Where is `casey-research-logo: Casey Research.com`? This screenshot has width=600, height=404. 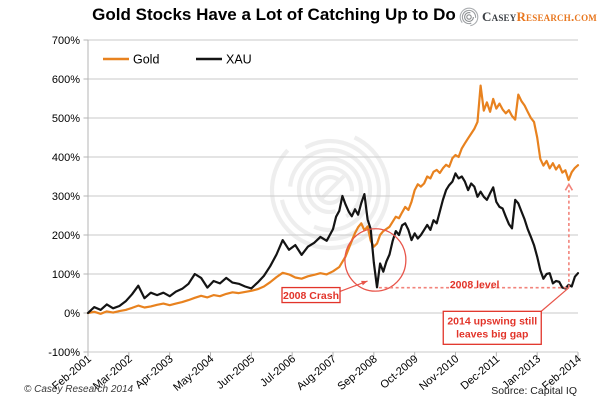 casey-research-logo: Casey Research.com is located at coordinates (528, 17).